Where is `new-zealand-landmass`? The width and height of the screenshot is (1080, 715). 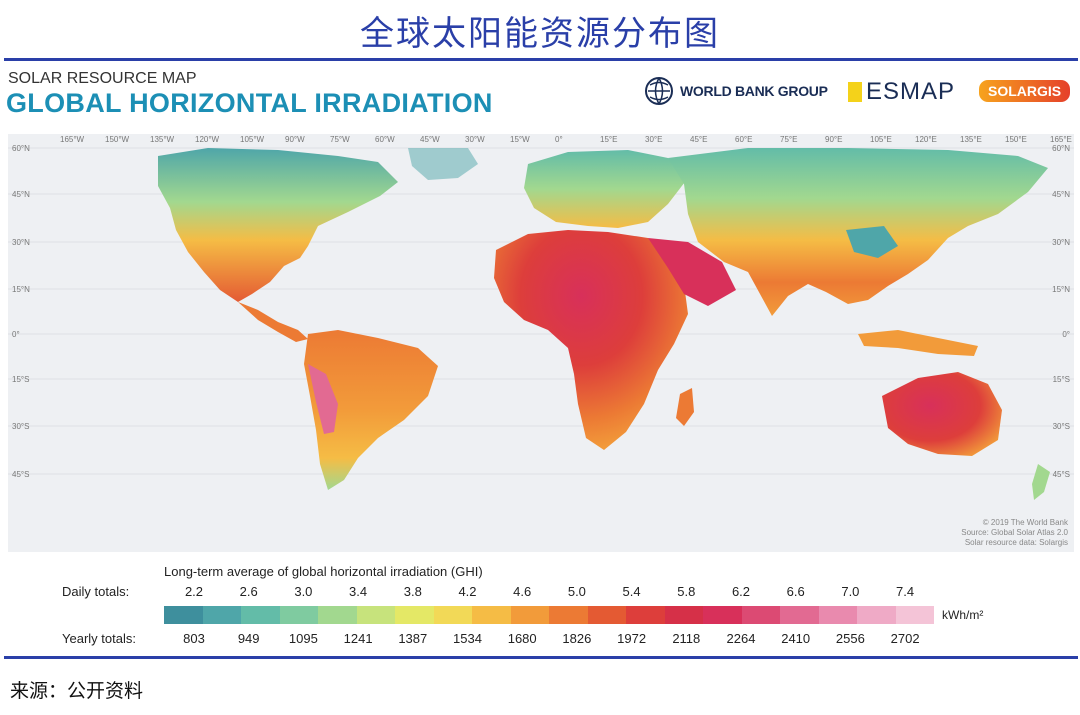
new-zealand-landmass is located at coordinates (1041, 482).